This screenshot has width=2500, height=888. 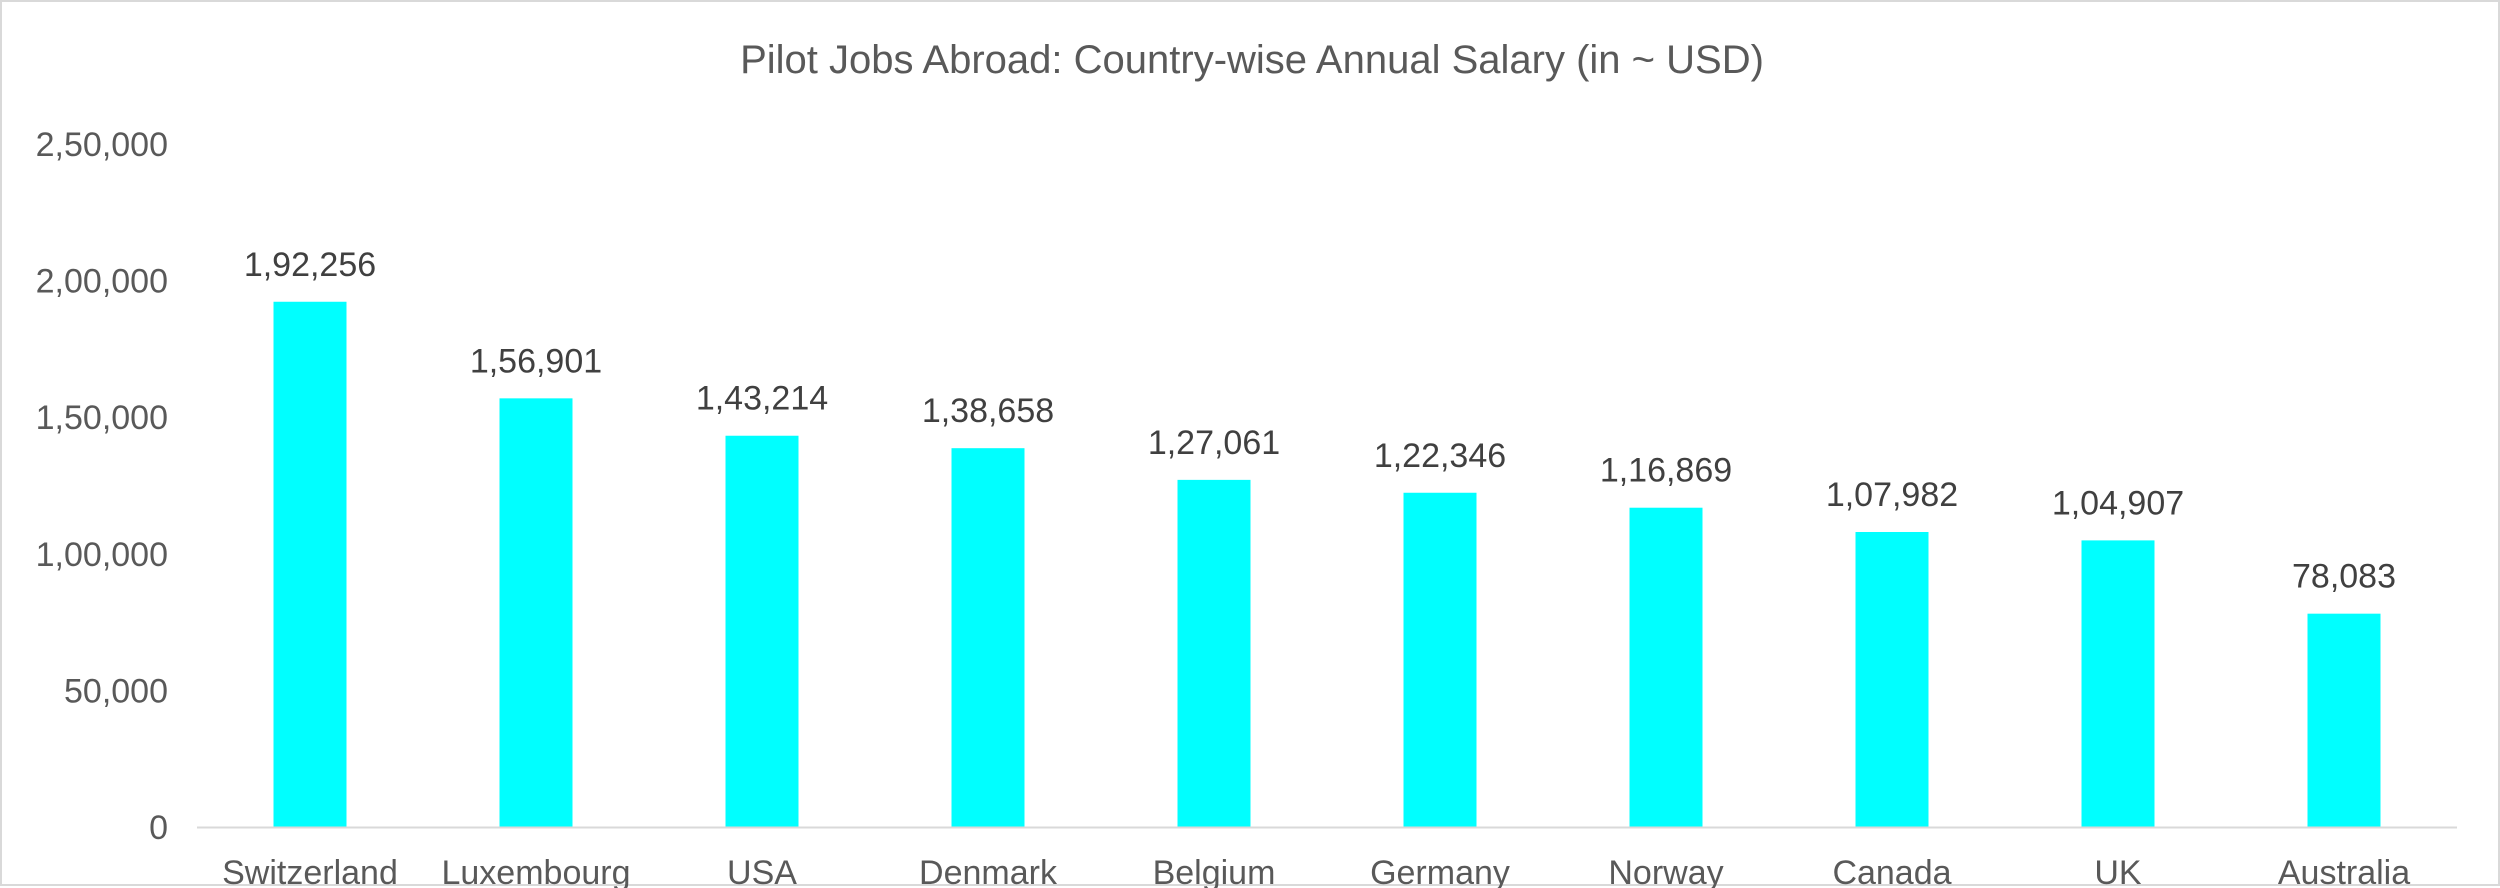 I want to click on x-category-label: USA, so click(x=762, y=871).